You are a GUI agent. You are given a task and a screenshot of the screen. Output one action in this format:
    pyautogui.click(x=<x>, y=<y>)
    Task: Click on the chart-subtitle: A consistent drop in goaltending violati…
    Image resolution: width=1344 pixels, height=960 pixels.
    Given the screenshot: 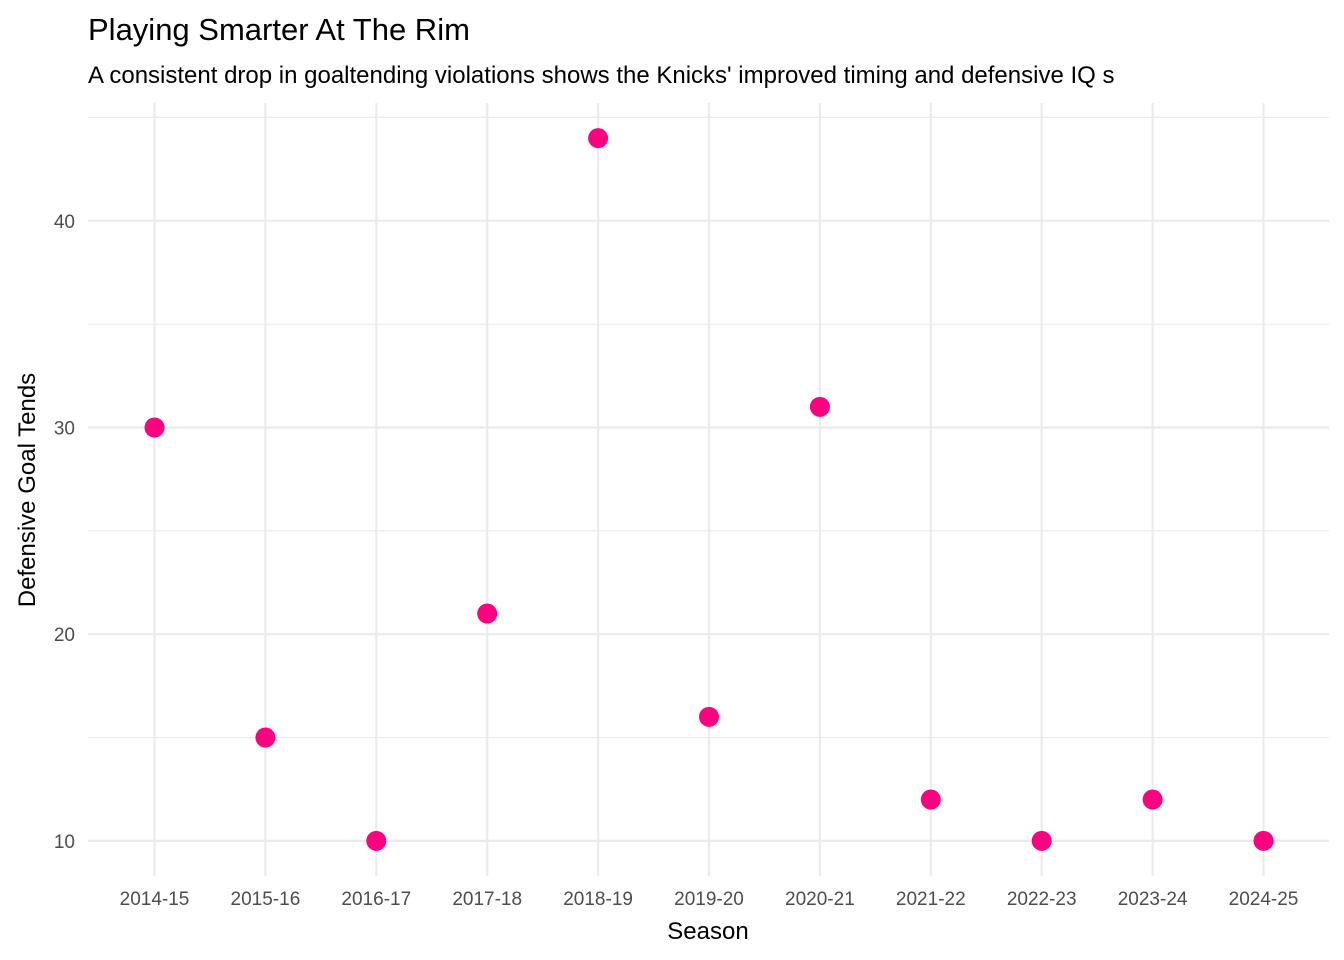 What is the action you would take?
    pyautogui.click(x=601, y=75)
    